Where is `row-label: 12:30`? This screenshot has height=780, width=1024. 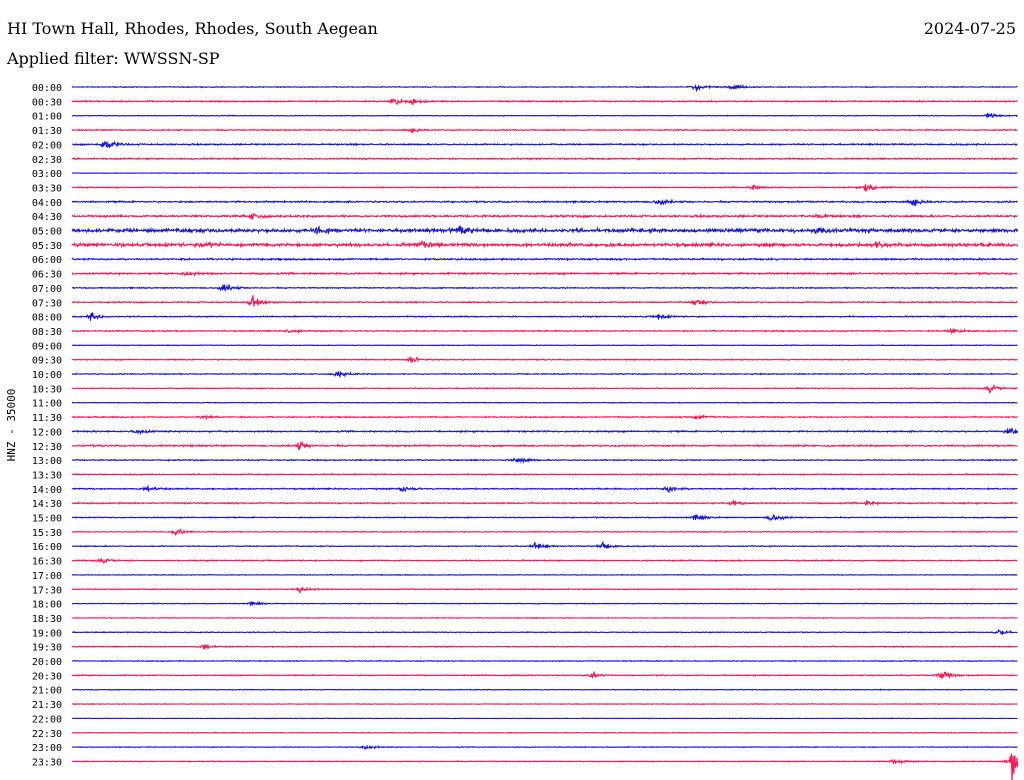
row-label: 12:30 is located at coordinates (47, 447).